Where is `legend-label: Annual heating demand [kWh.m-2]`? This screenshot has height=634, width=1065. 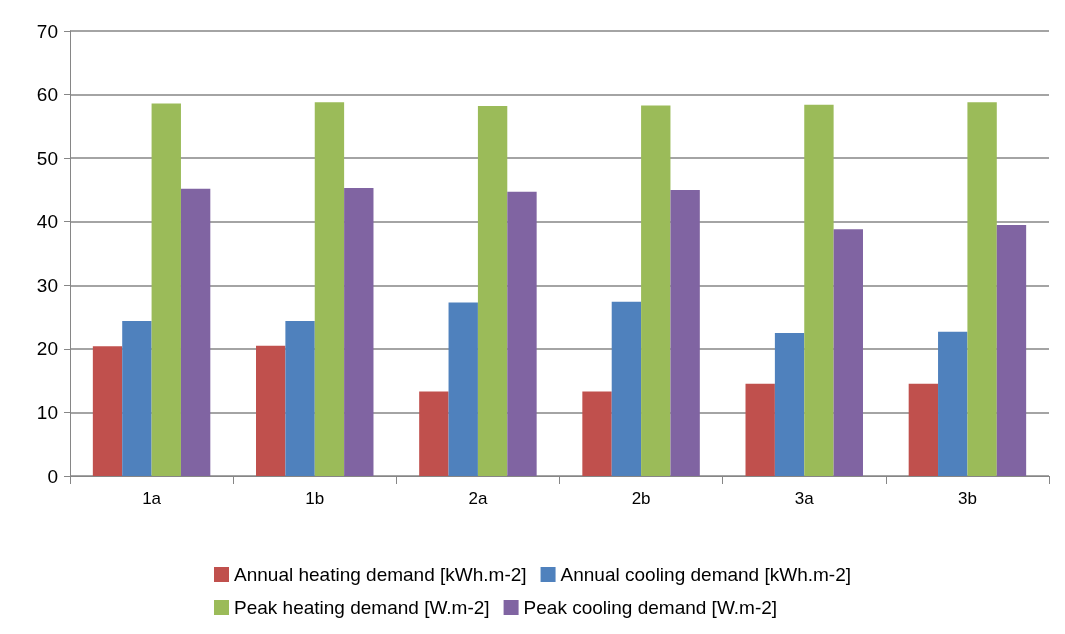
legend-label: Annual heating demand [kWh.m-2] is located at coordinates (380, 574).